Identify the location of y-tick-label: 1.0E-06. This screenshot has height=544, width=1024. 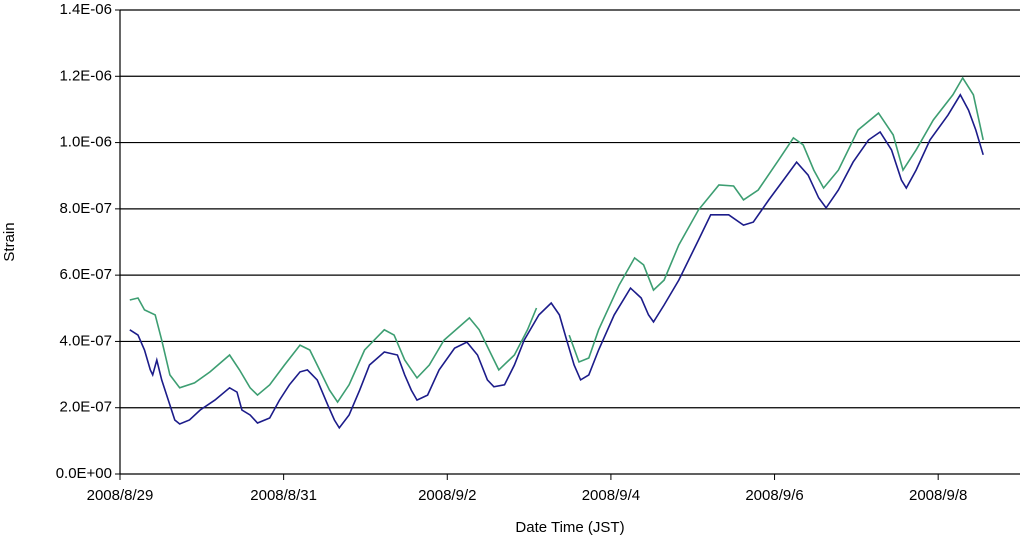
(85, 142).